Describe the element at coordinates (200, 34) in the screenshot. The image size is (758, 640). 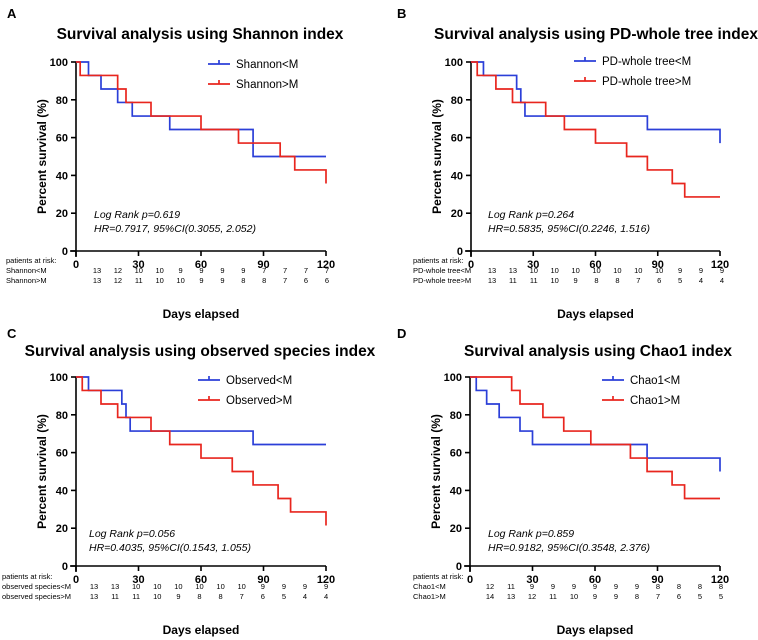
I see `chart-title: Survival analysis using Shannon index` at that location.